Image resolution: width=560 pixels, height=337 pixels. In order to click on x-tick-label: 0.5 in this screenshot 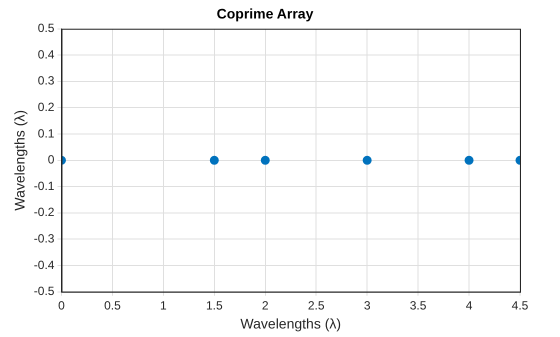, I will do `click(113, 305)`.